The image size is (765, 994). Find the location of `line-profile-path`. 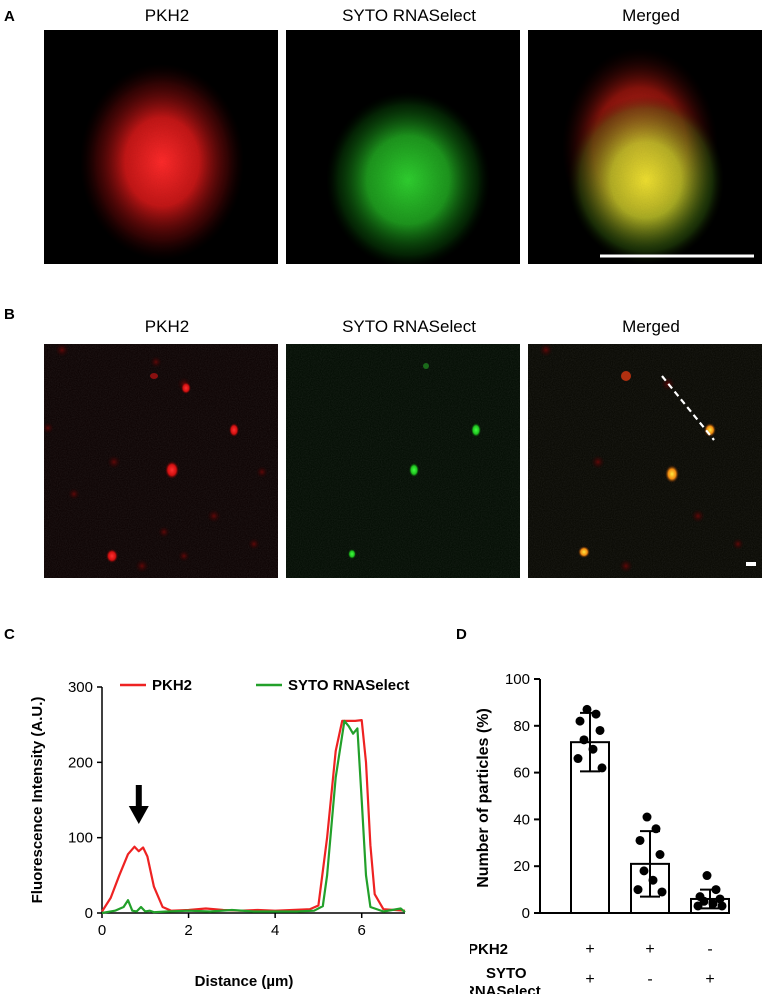

line-profile-path is located at coordinates (688, 408).